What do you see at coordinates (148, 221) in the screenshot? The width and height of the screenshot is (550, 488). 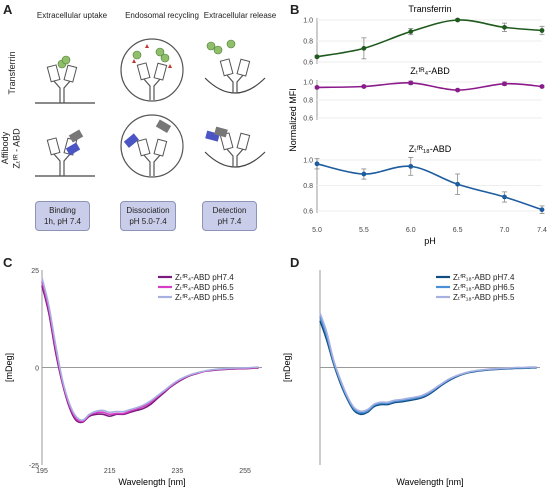 I see `step-dissociation-detail: pH 5.0-7.4` at bounding box center [148, 221].